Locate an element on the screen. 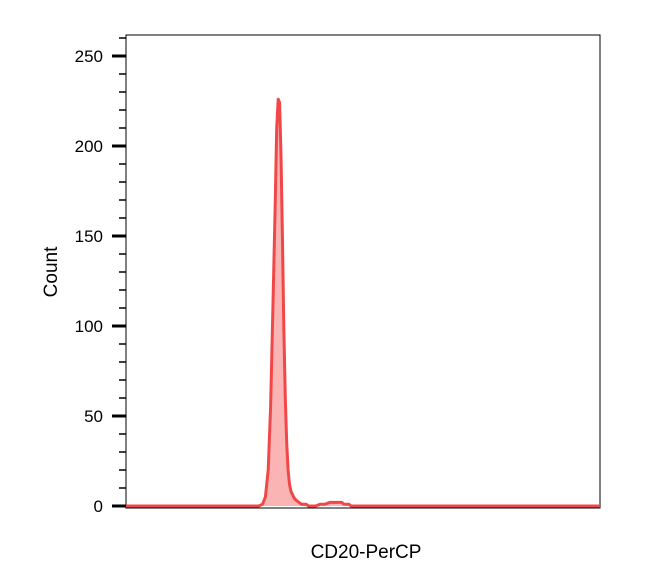 Image resolution: width=649 pixels, height=583 pixels. y-axis: 0 50 100 150 200 250 is located at coordinates (100, 276).